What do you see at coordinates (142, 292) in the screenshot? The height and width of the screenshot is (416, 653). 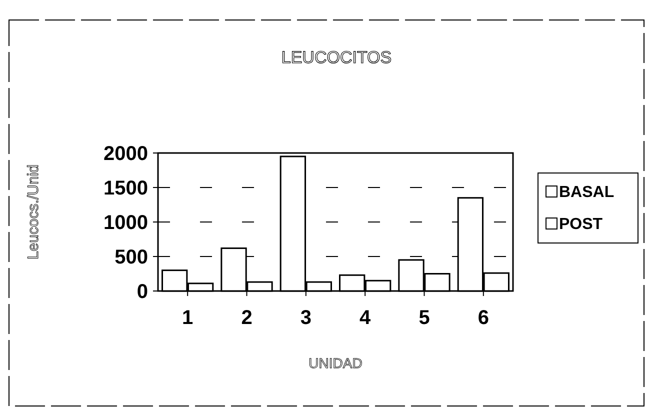 I see `y-tick-label: 0` at bounding box center [142, 292].